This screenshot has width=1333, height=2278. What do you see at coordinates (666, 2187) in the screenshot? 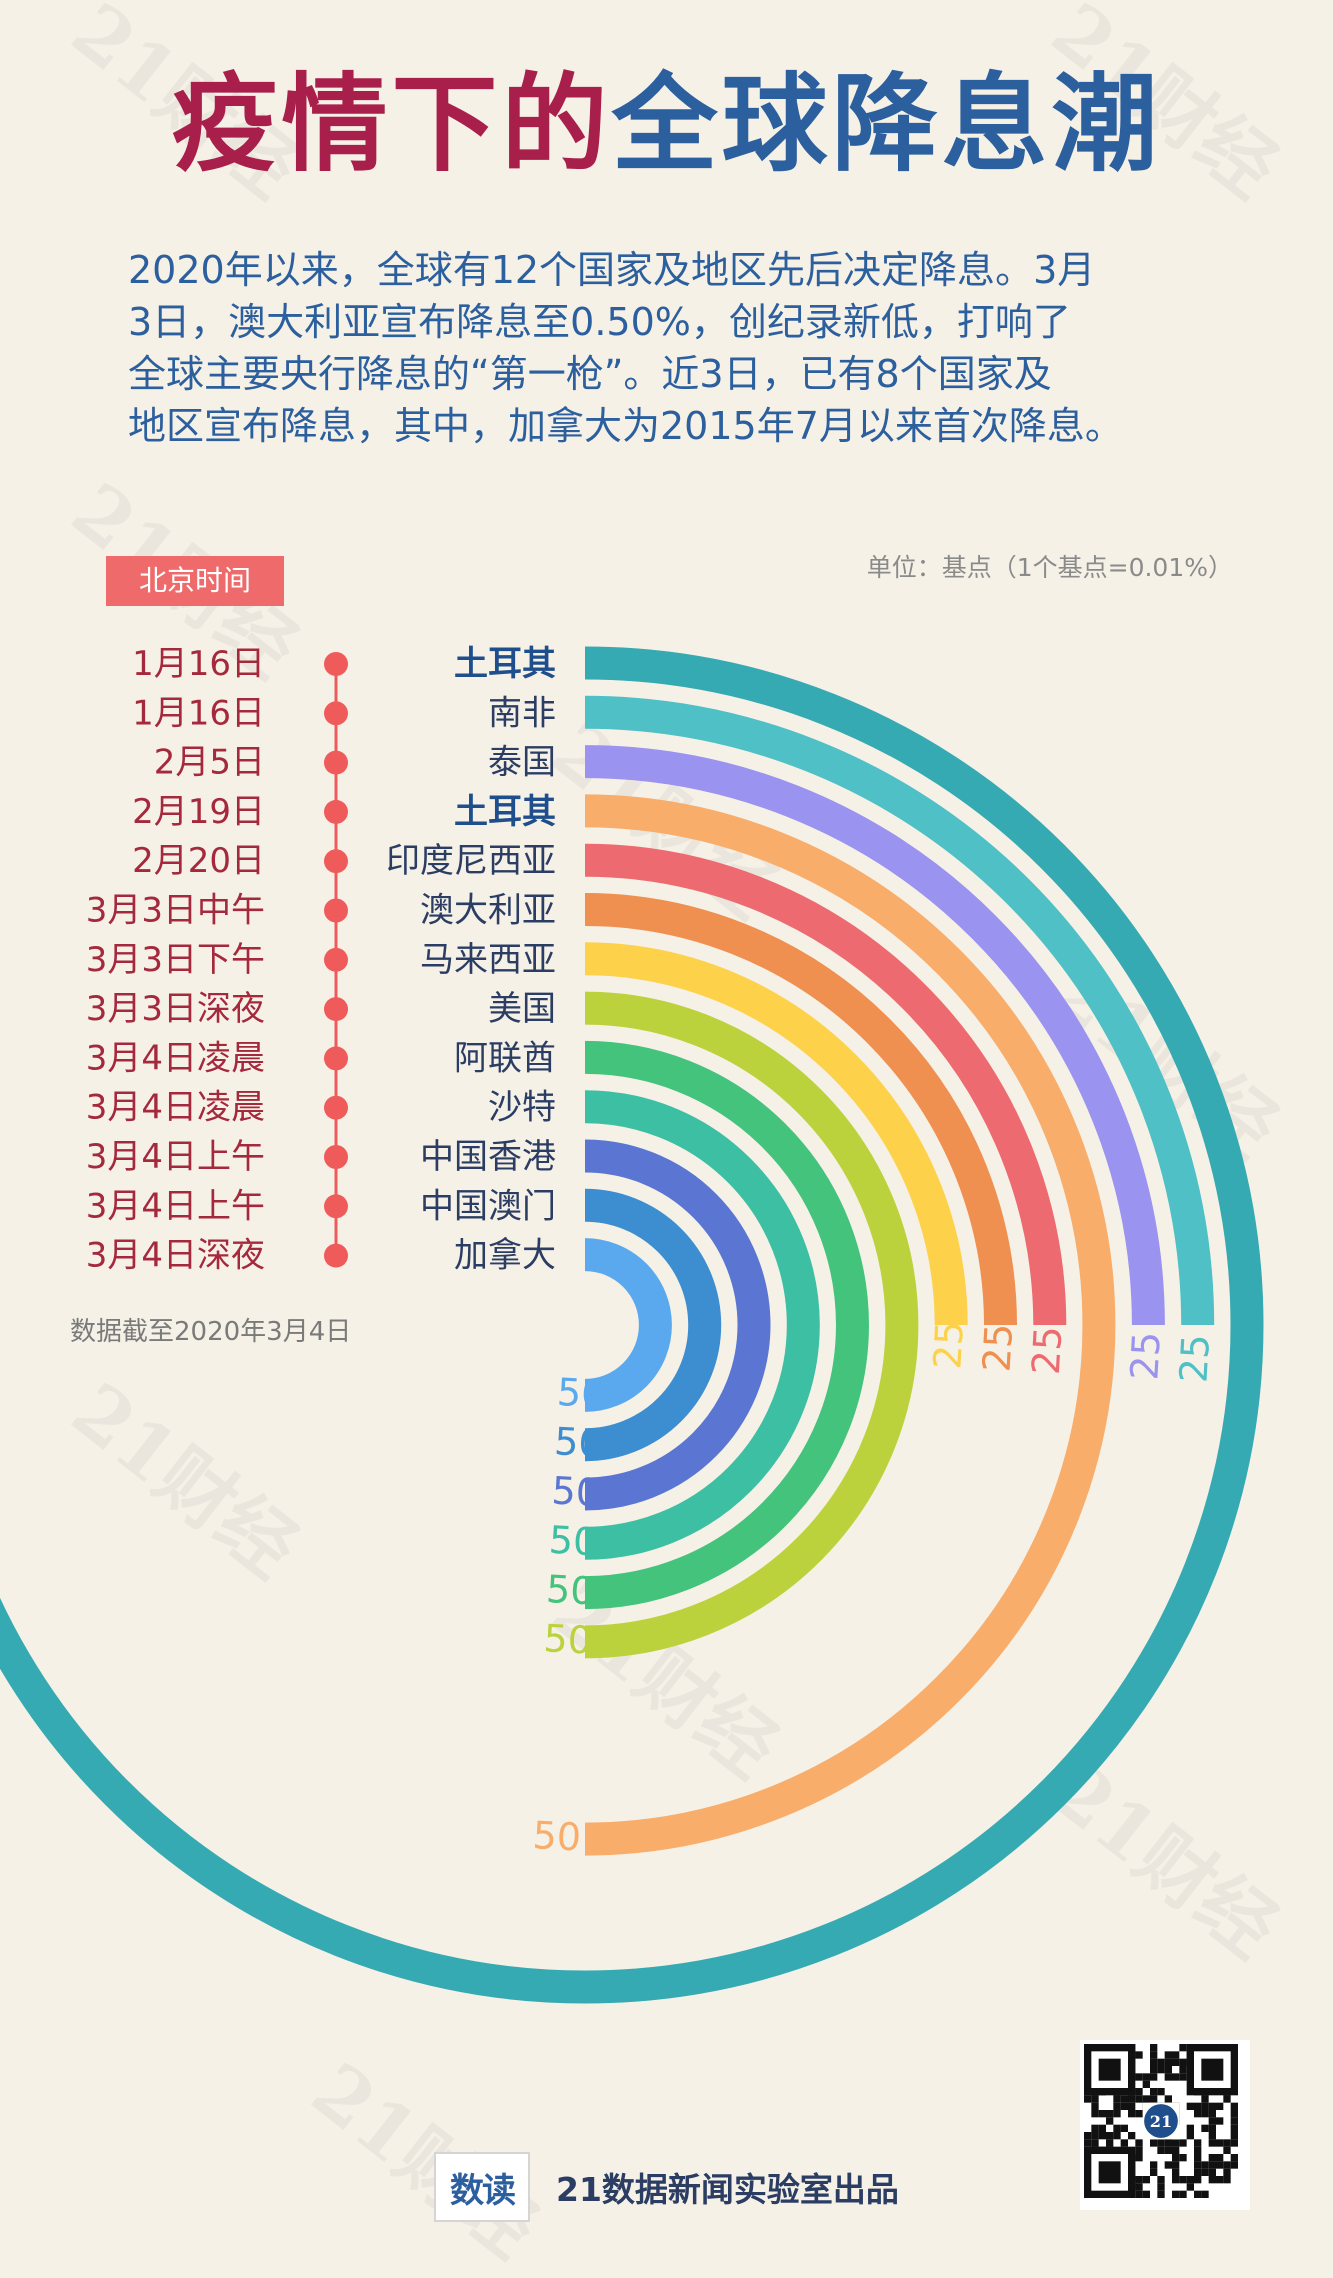
I see `footer: 数读 21数据新闻实验室出品` at bounding box center [666, 2187].